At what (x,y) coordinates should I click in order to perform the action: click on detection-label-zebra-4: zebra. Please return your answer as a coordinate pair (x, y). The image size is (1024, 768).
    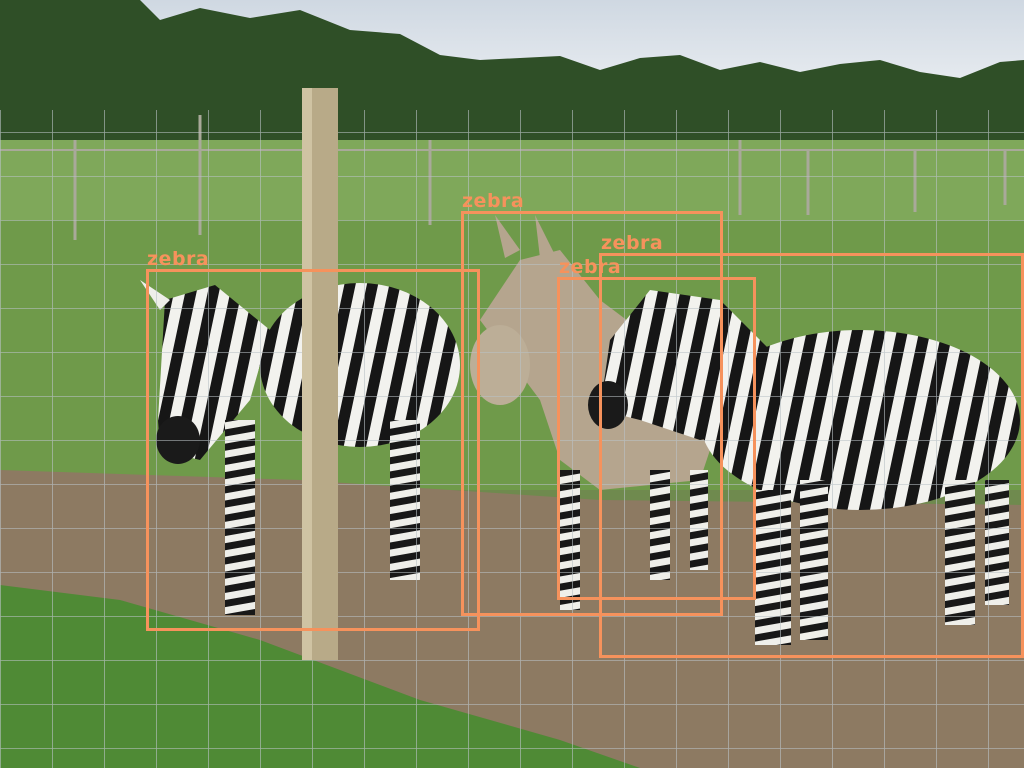
    Looking at the image, I should click on (590, 267).